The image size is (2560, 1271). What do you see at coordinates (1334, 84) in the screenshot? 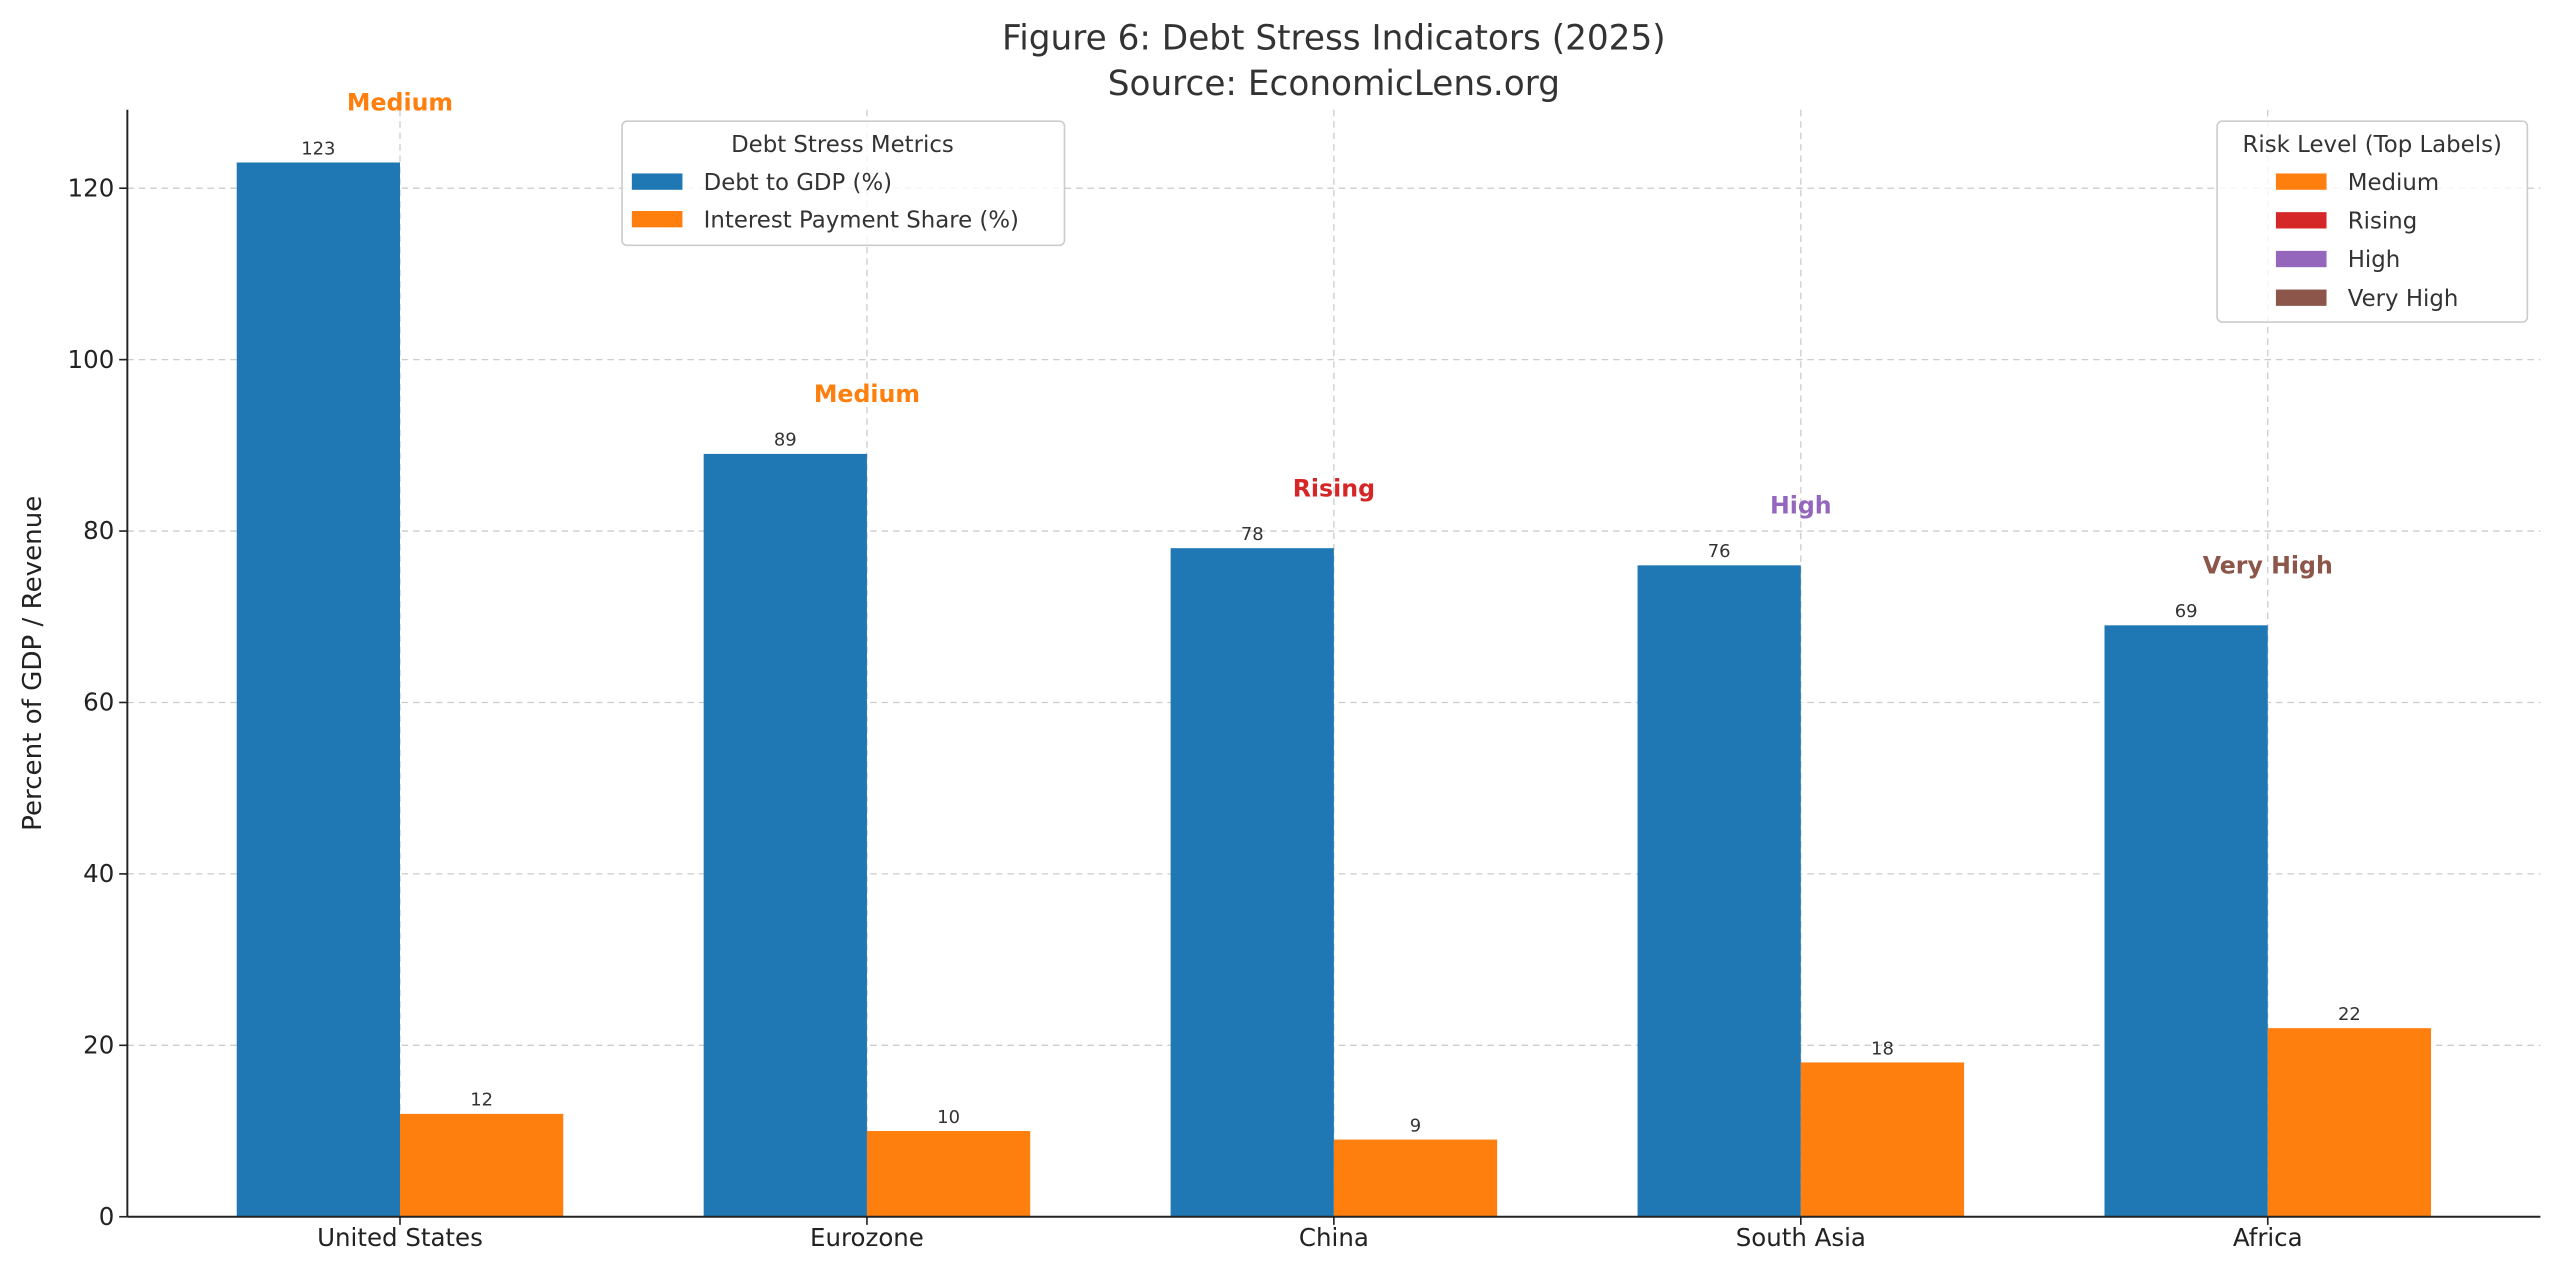
I see `chart-subtitle: Source: EconomicLens.org` at bounding box center [1334, 84].